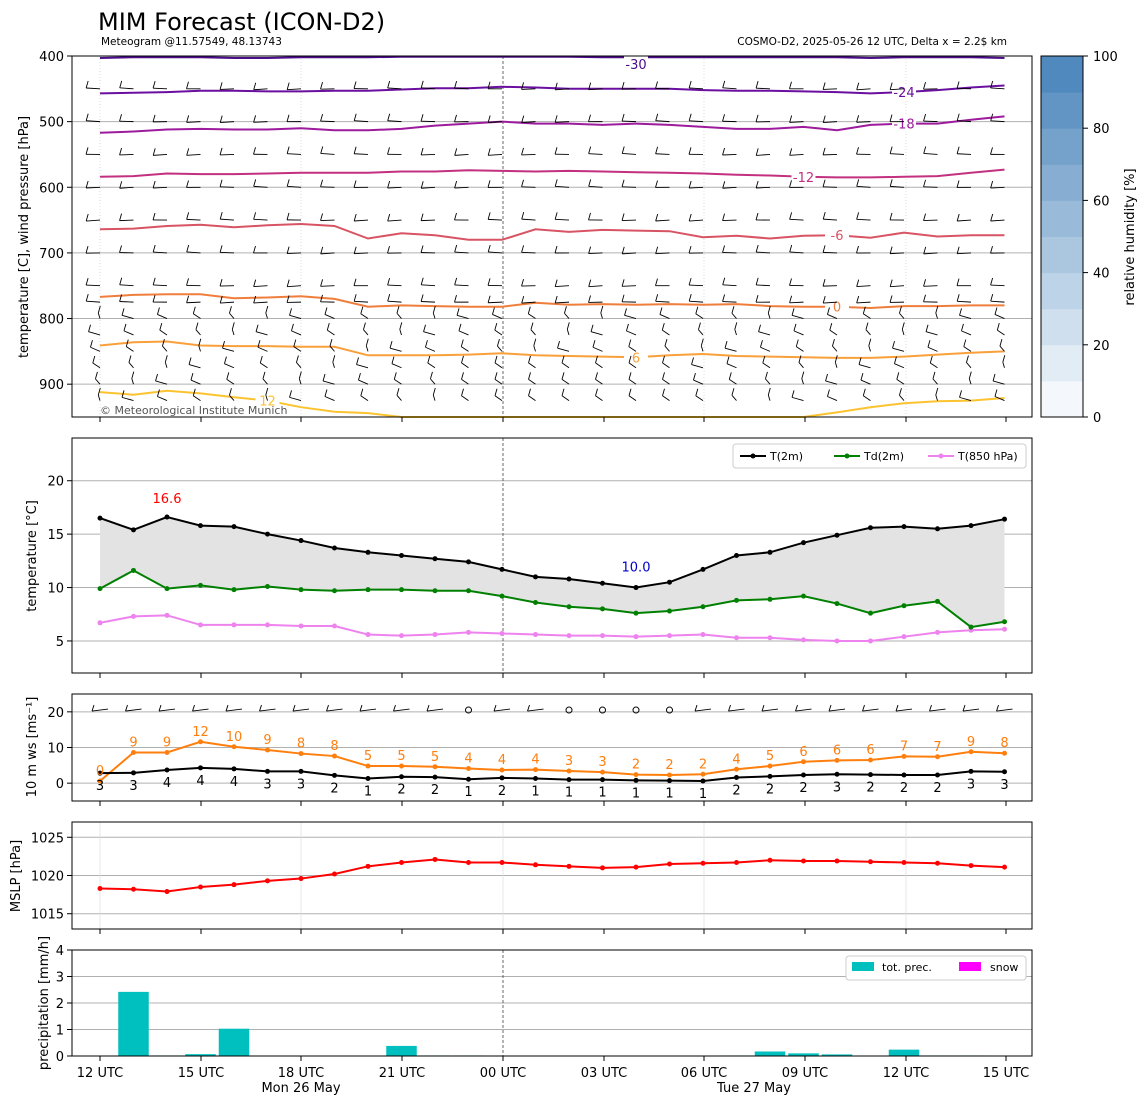 The image size is (1148, 1105). Describe the element at coordinates (552, 57) in the screenshot. I see `isotherm-line` at that location.